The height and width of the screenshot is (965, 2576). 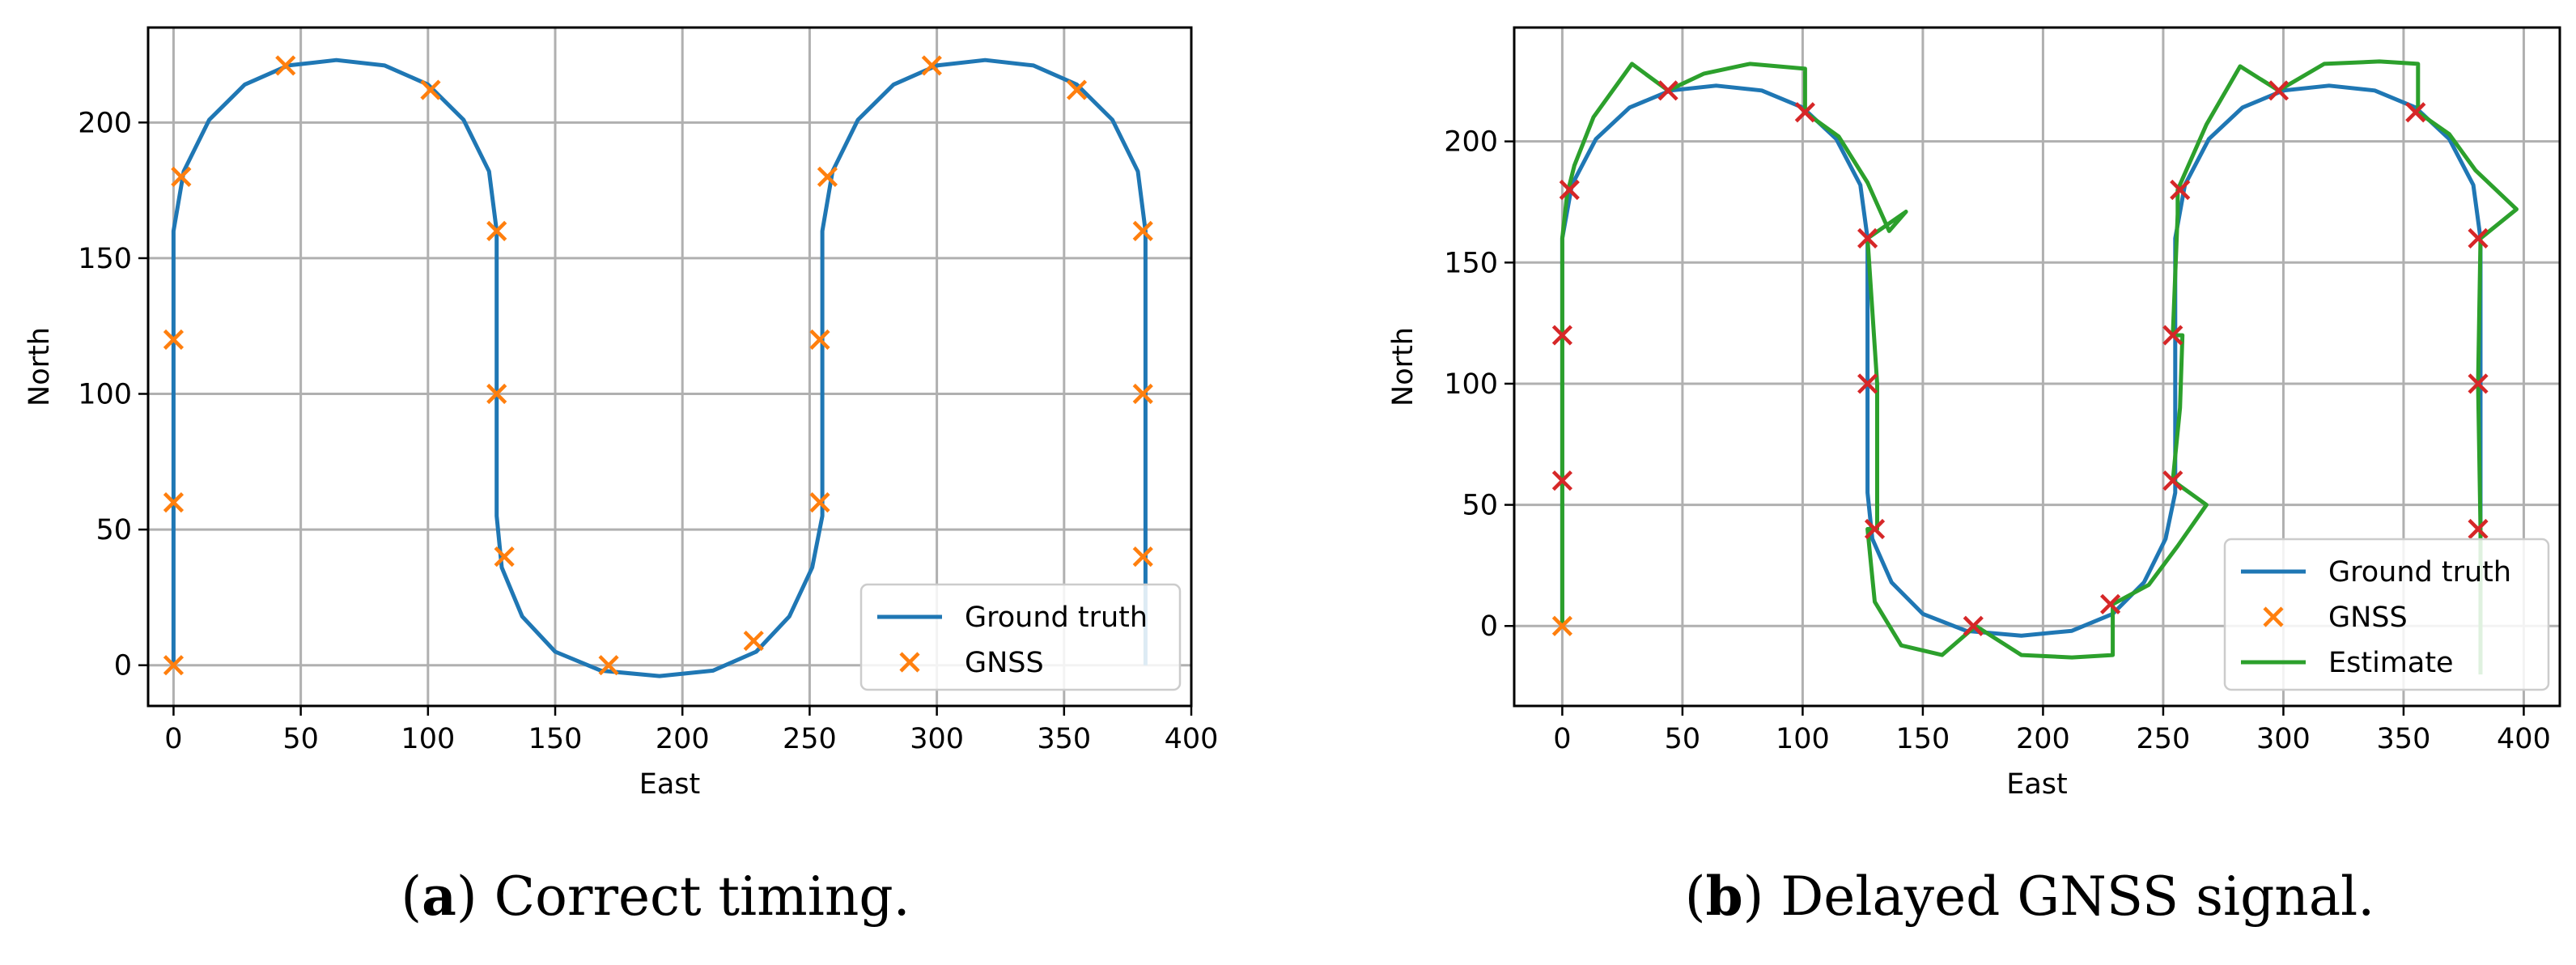 I want to click on panel-a-caption: (a) Correct timing., so click(x=655, y=897).